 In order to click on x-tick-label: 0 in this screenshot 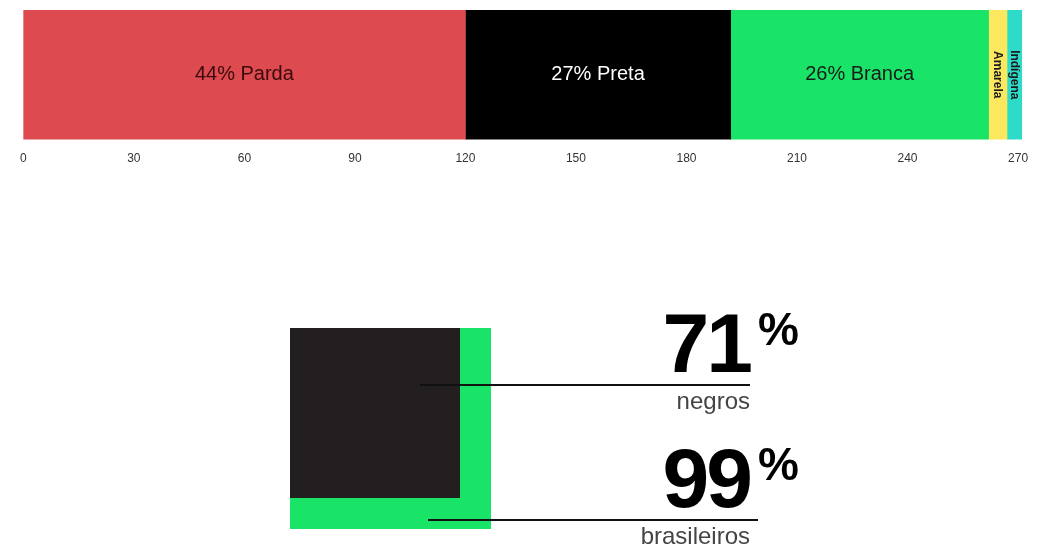, I will do `click(23, 158)`.